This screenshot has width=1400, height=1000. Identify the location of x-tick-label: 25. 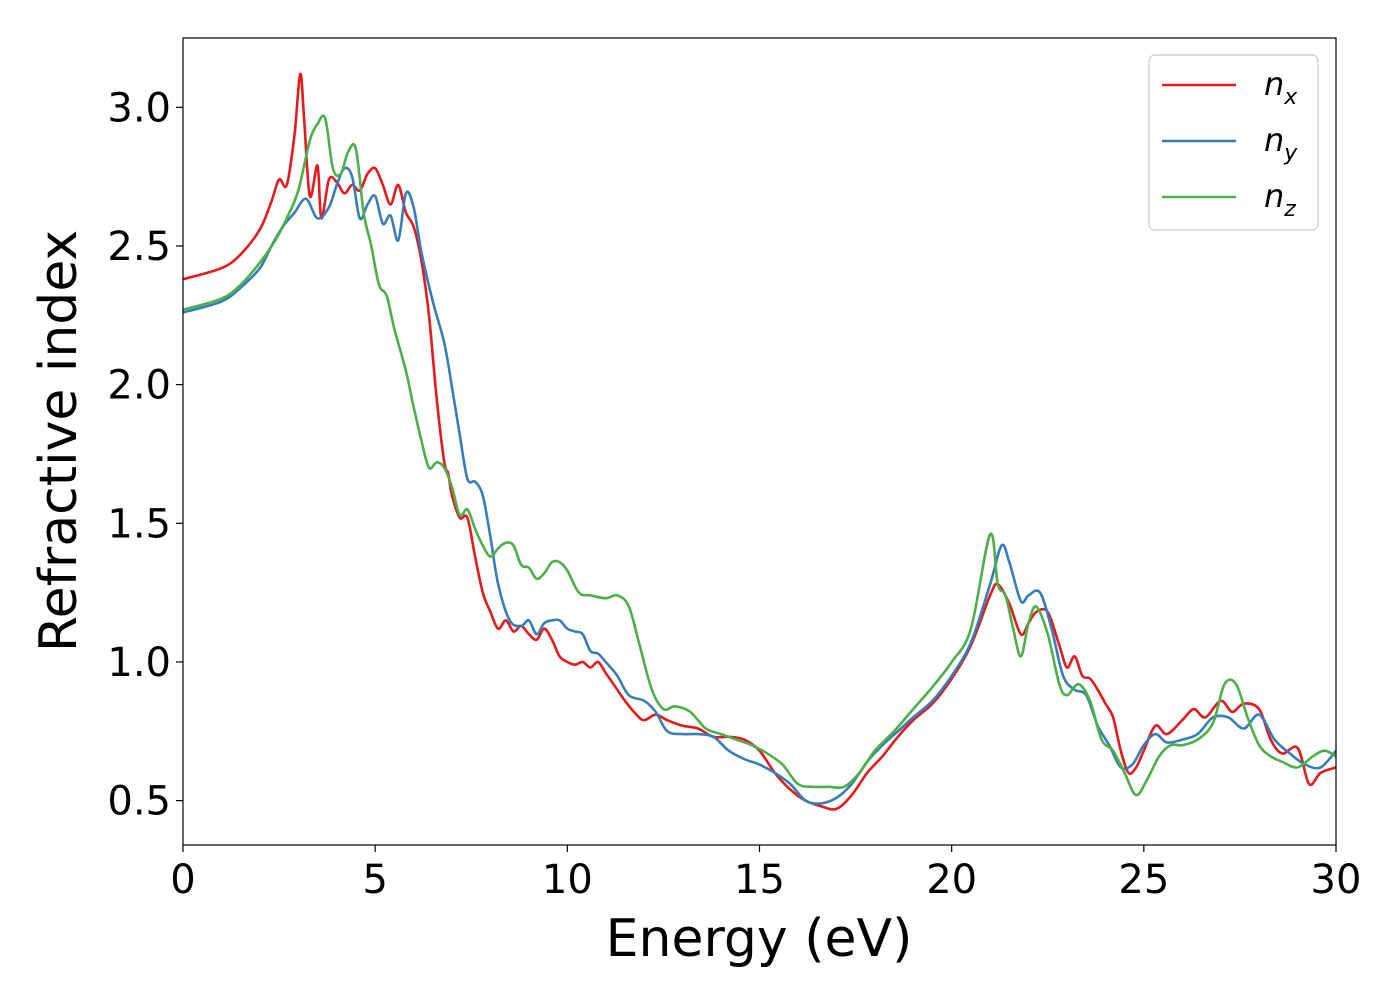
(1143, 880).